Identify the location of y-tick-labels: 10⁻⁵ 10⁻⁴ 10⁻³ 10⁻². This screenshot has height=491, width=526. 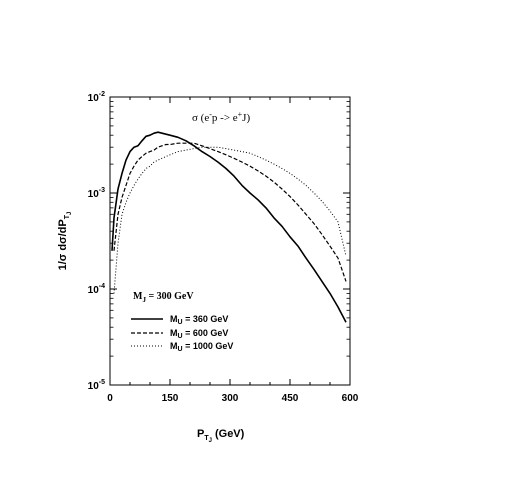
(96, 241).